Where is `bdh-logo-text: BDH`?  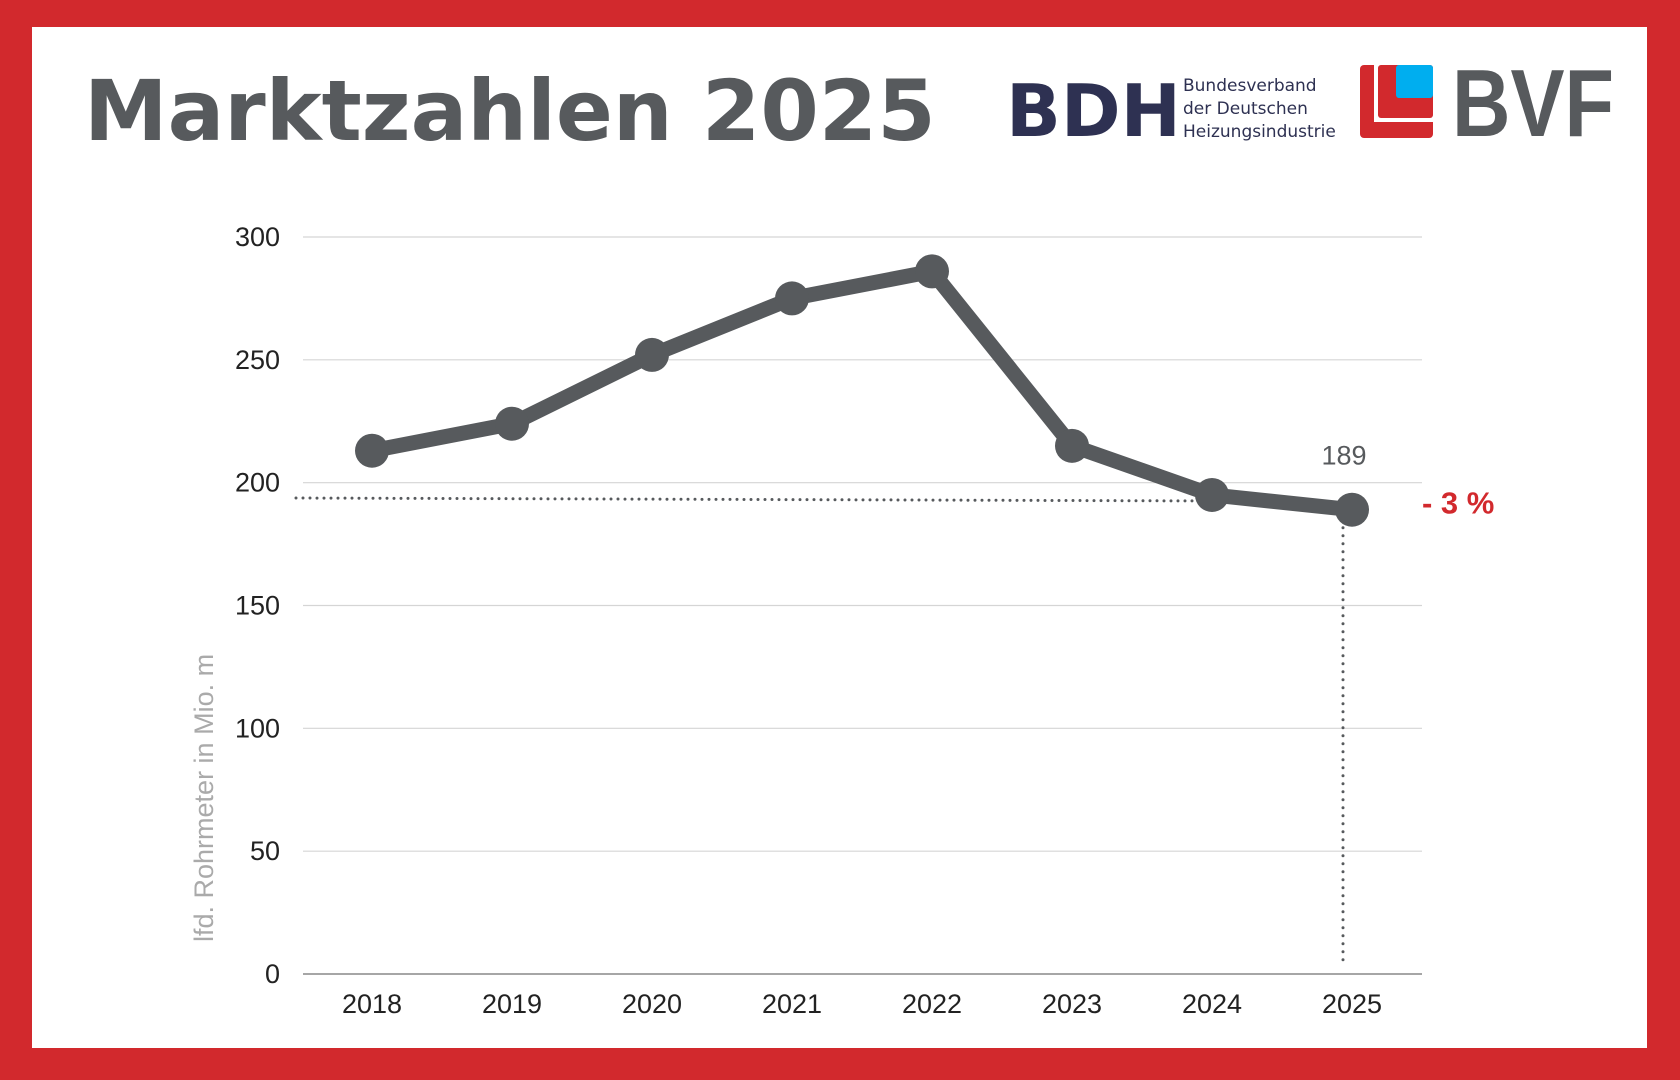 bdh-logo-text: BDH is located at coordinates (1093, 111).